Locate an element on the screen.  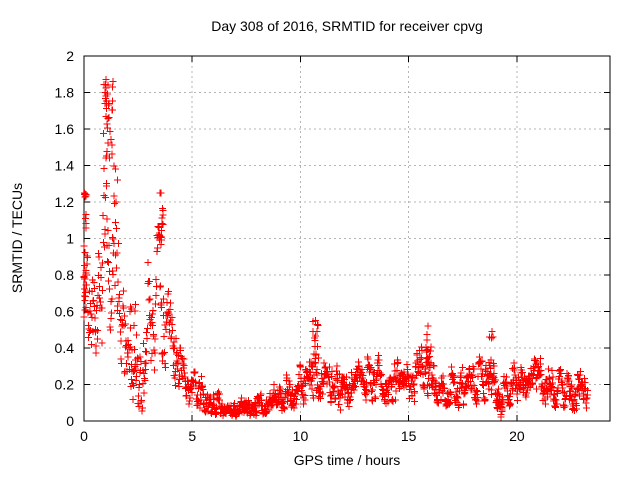
x-tick-label-5: 5 is located at coordinates (192, 436).